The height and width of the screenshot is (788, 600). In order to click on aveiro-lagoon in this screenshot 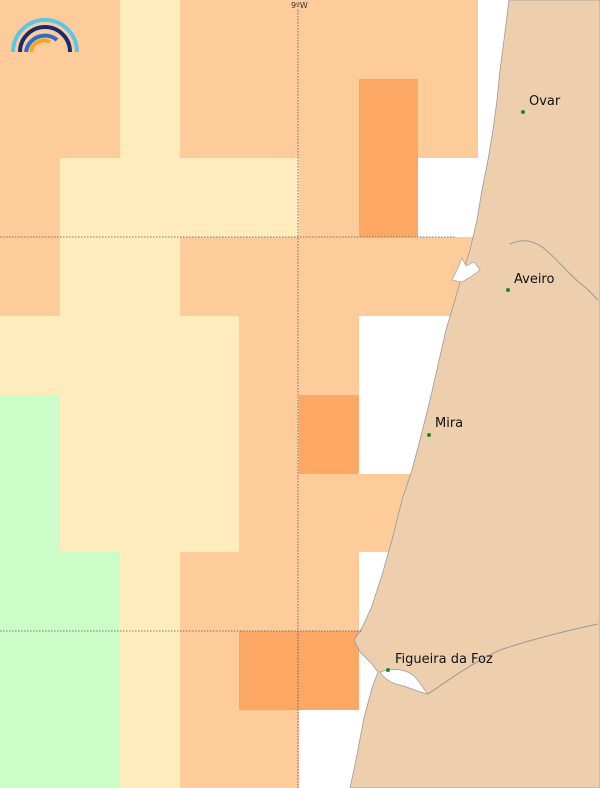, I will do `click(466, 270)`.